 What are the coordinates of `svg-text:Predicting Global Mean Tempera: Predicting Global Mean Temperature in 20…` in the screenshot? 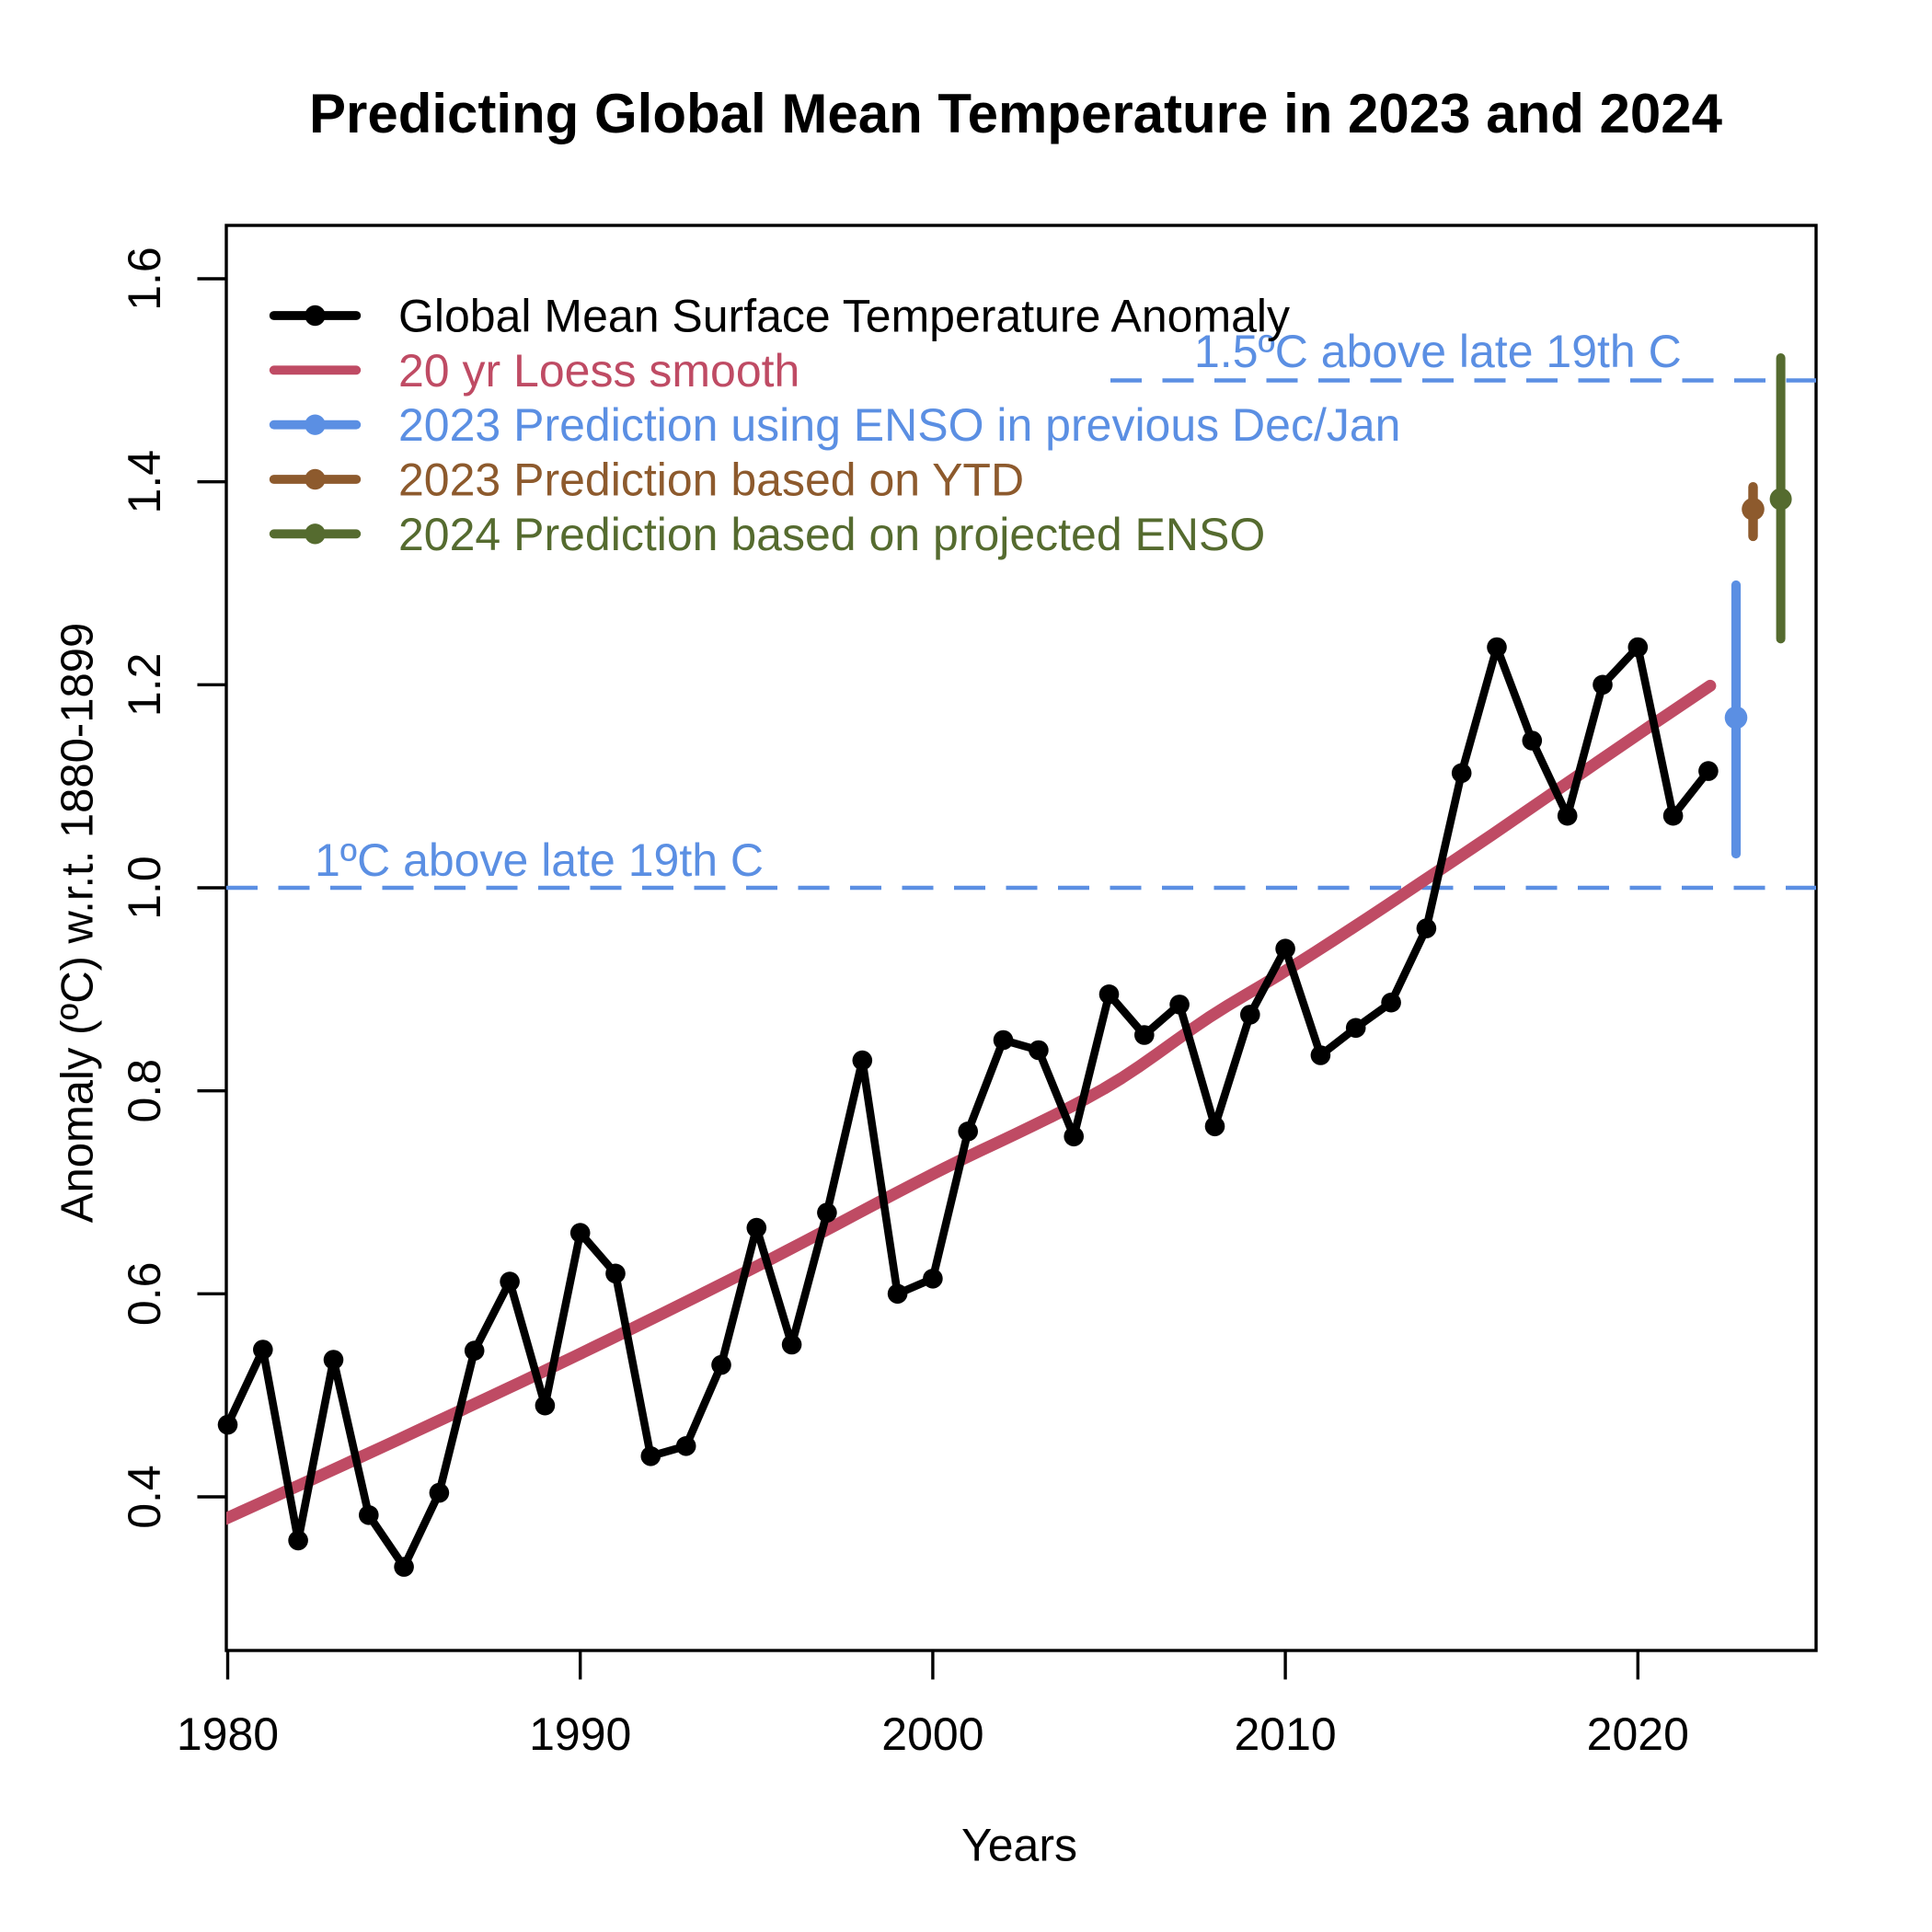 It's located at (1016, 113).